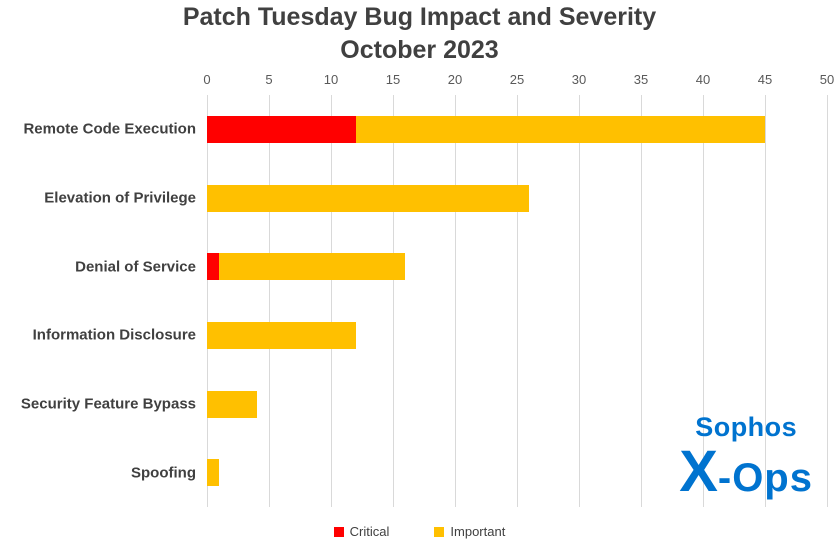 The width and height of the screenshot is (839, 545). I want to click on category-label: Elevation of Privilege, so click(120, 198).